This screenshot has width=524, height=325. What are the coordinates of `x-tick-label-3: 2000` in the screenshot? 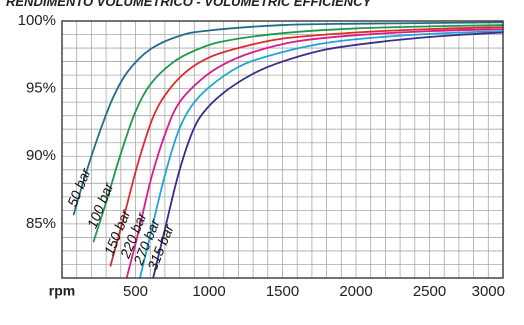 It's located at (355, 291).